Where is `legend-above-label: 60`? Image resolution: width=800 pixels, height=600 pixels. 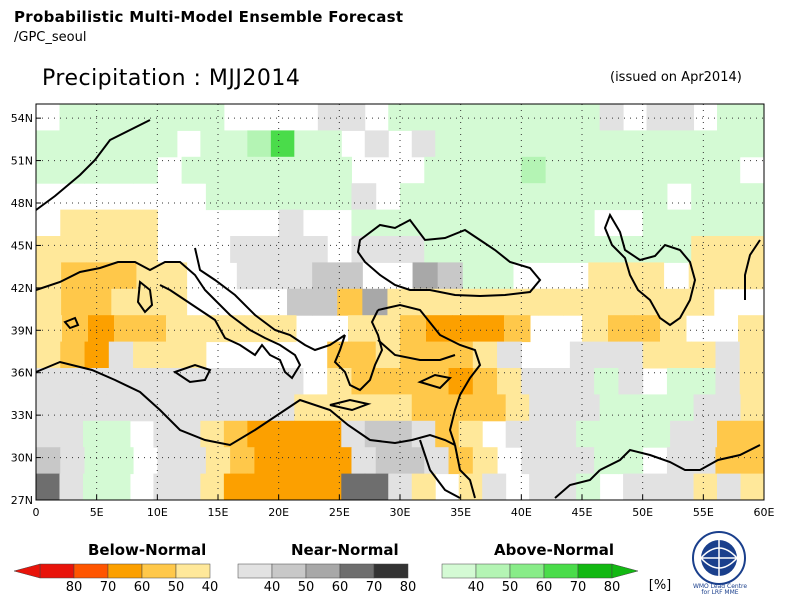 legend-above-label: 60 is located at coordinates (544, 587).